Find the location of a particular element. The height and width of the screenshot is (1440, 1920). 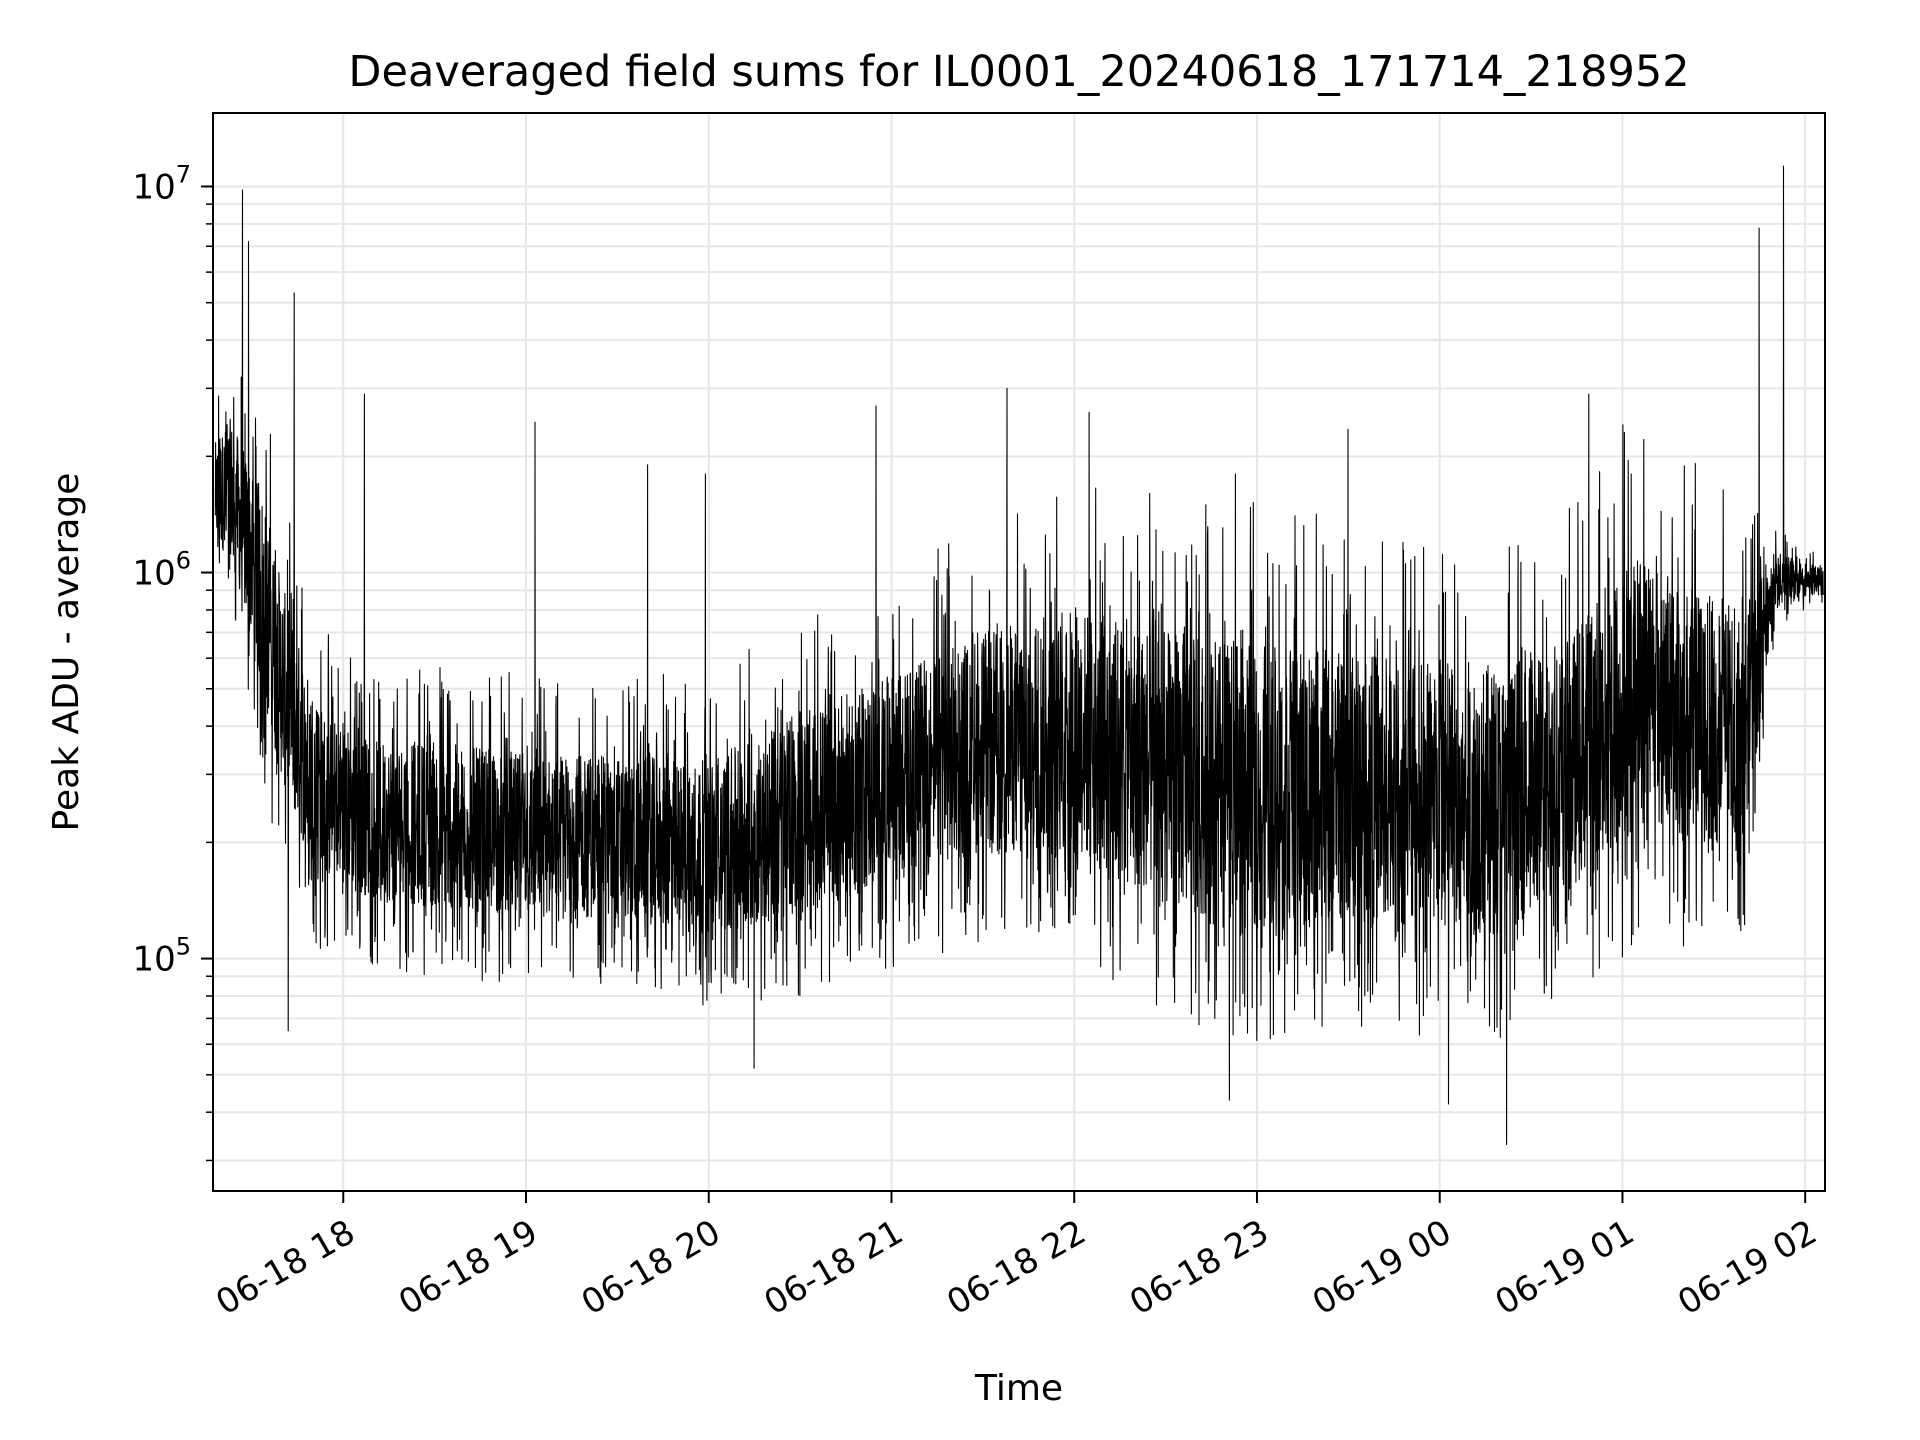

y-axis-ticks: 10⁵ 10⁶ 10⁷ is located at coordinates (172, 661).